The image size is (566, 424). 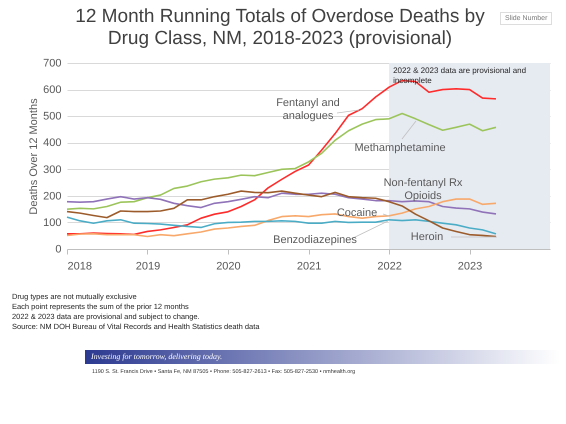 I want to click on text: Investing for tomorrow, delivering today., so click(x=323, y=357).